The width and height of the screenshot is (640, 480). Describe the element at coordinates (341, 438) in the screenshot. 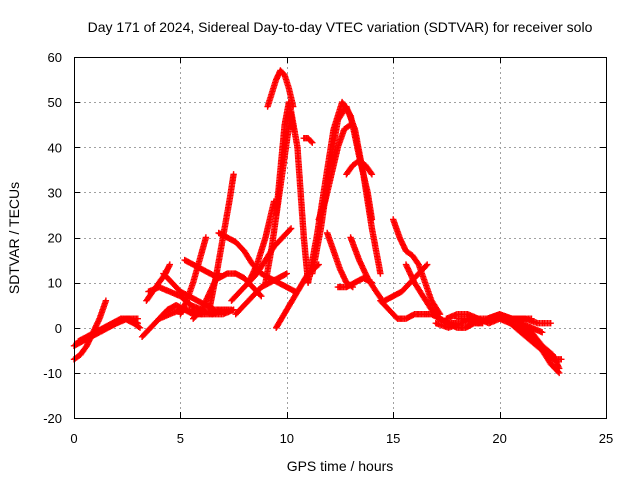

I see `x-tick-labels: 0 5 10 15 20 25` at that location.